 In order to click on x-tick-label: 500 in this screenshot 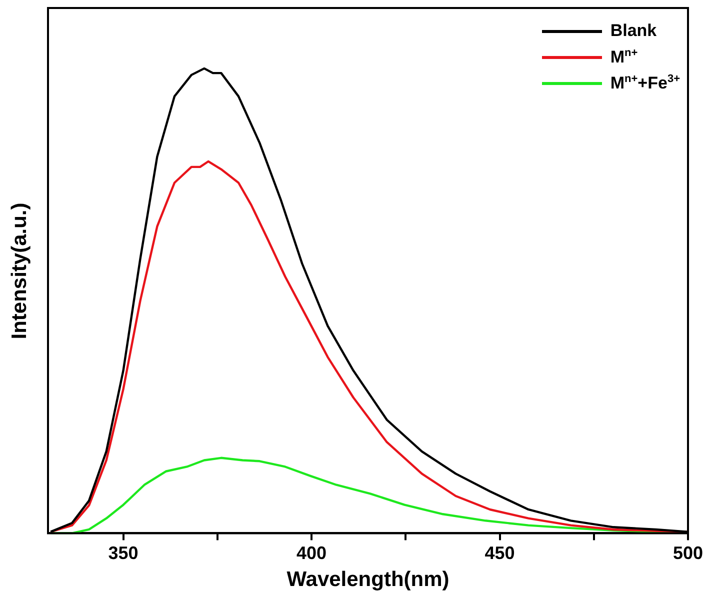, I will do `click(688, 552)`.